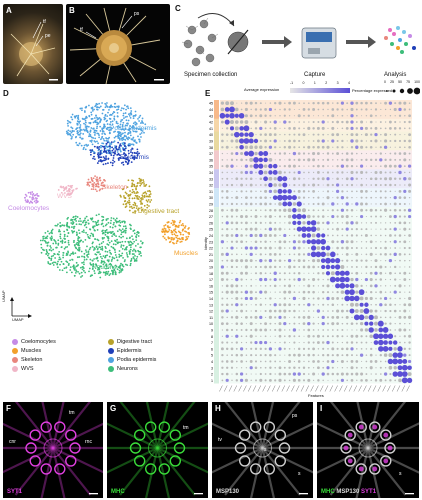  What do you see at coordinates (29, 208) in the screenshot?
I see `umap-label-coelomocytes: Coelomocytes` at bounding box center [29, 208].